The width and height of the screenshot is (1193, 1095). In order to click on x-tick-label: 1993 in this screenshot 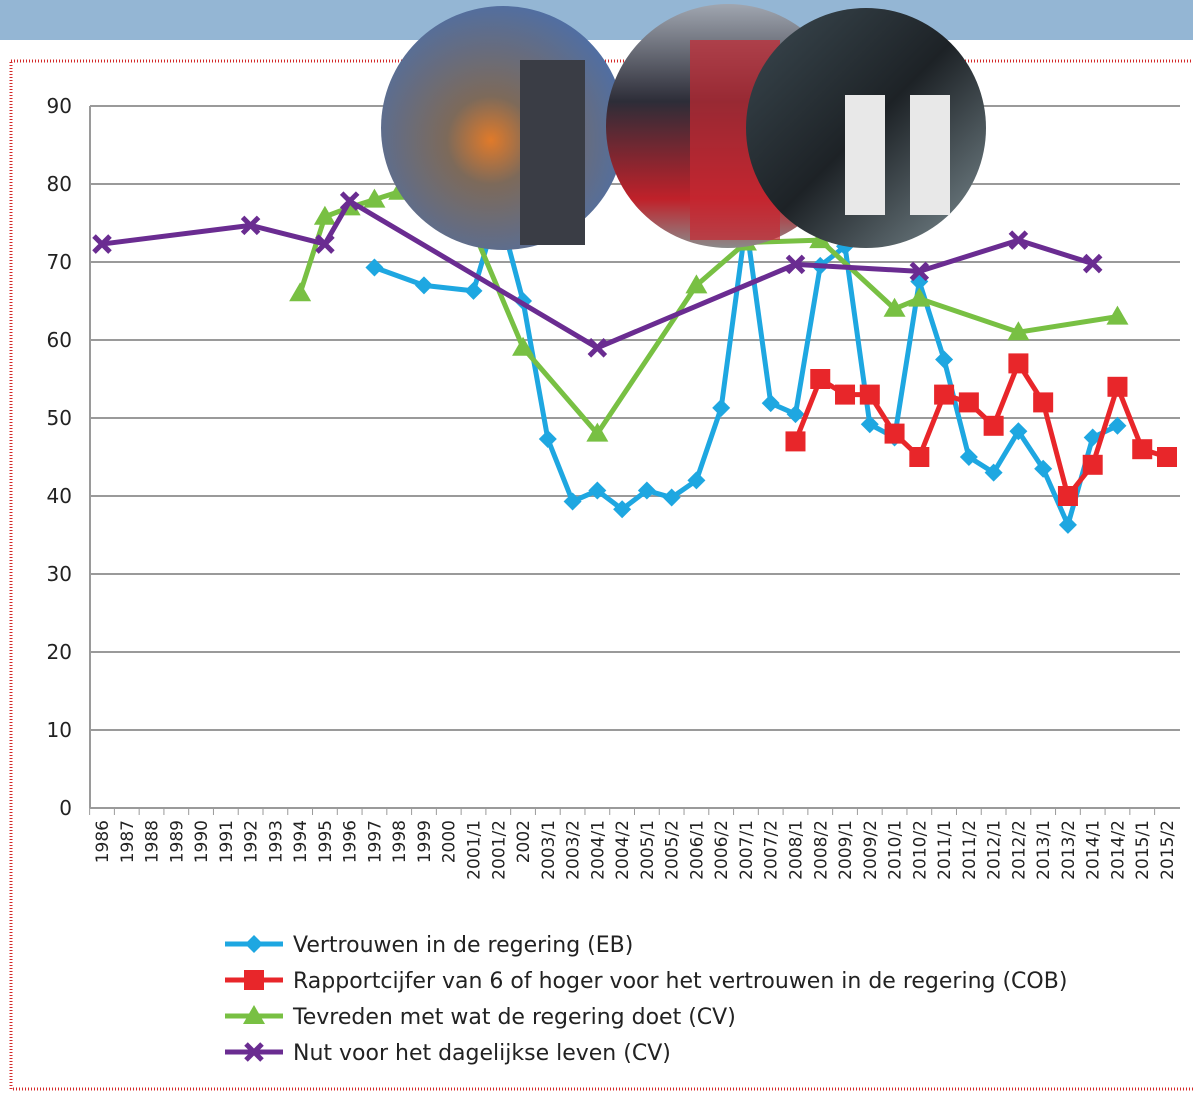, I will do `click(276, 841)`.